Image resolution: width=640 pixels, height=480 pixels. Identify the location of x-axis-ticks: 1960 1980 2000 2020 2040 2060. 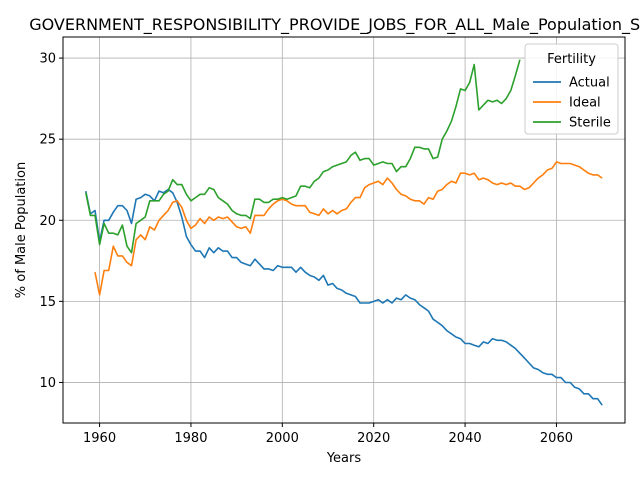
(328, 434).